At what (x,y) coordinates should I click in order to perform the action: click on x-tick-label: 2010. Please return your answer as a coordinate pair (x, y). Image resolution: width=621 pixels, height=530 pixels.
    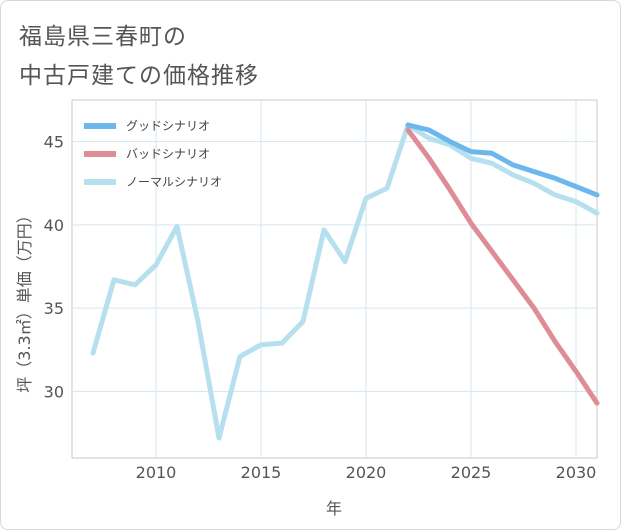
    Looking at the image, I should click on (156, 472).